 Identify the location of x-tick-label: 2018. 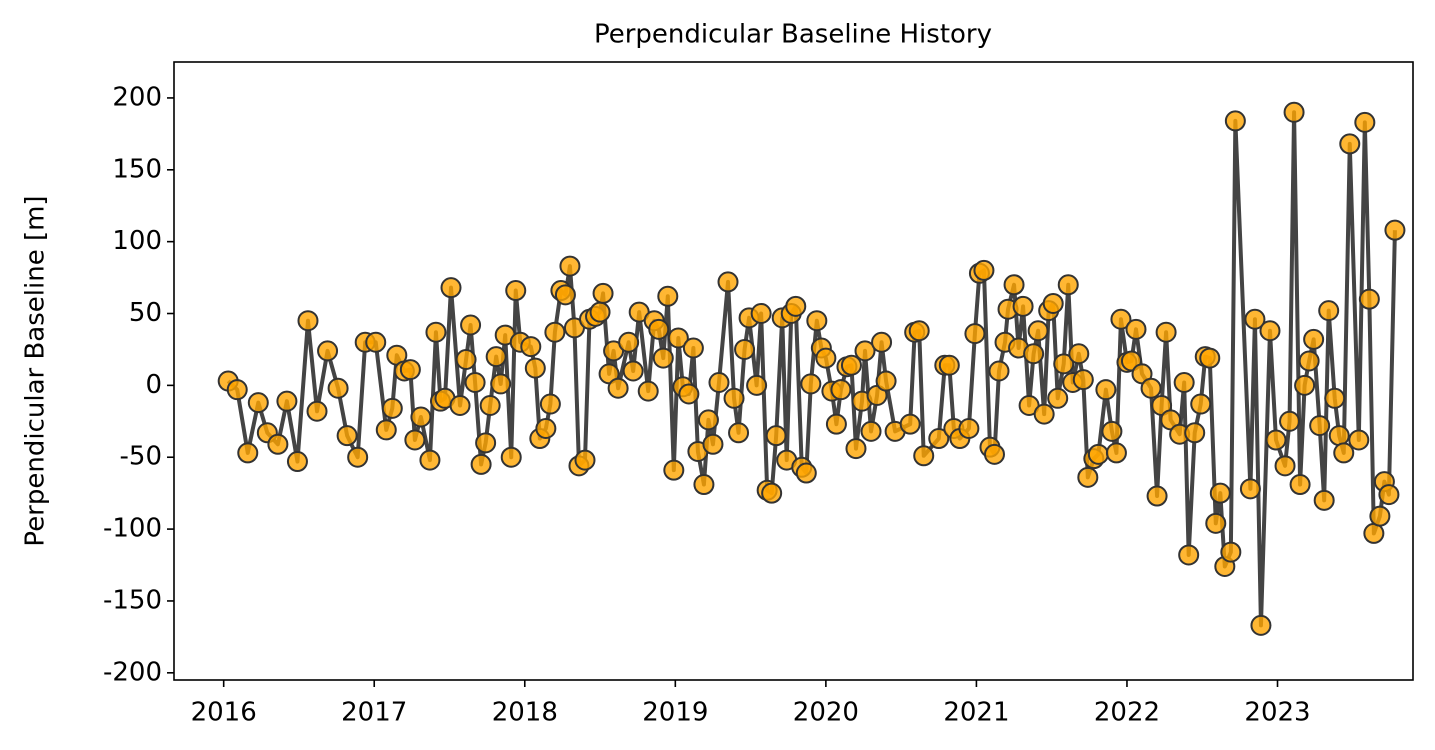
(525, 713).